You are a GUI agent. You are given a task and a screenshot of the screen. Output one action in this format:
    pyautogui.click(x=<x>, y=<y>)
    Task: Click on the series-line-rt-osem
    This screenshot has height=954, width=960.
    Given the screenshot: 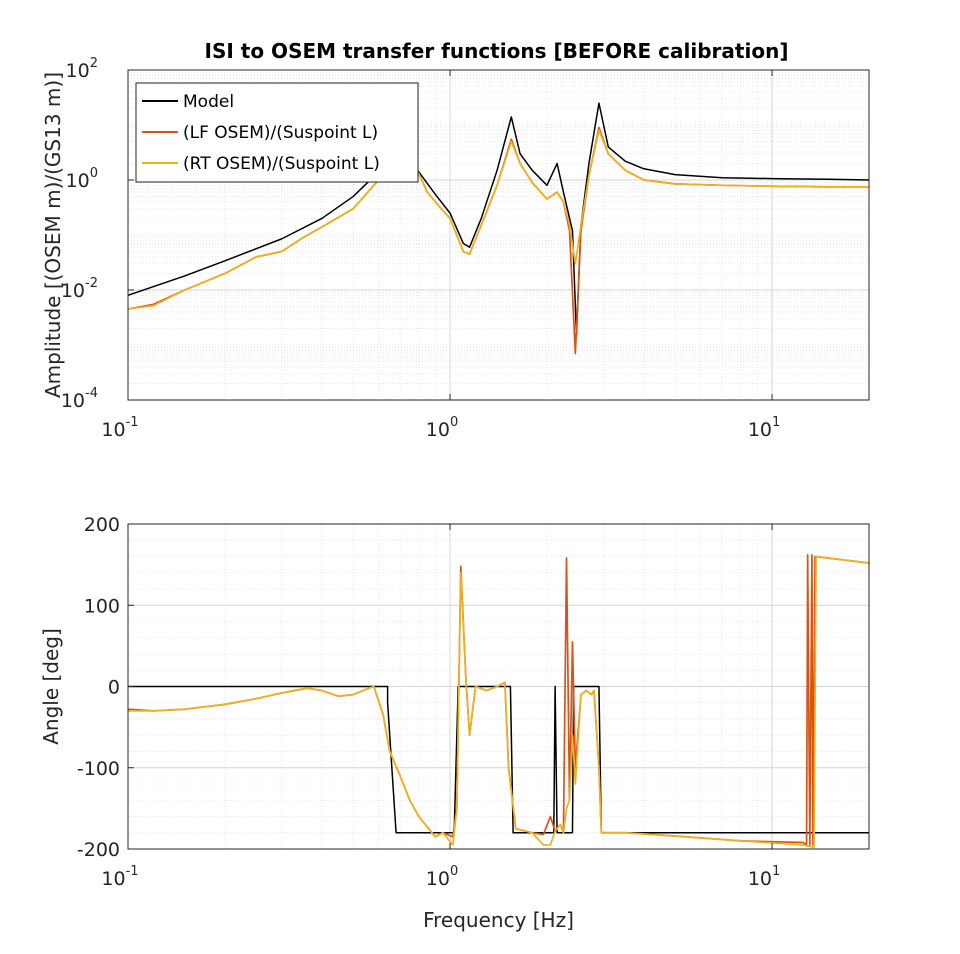 What is the action you would take?
    pyautogui.click(x=498, y=219)
    